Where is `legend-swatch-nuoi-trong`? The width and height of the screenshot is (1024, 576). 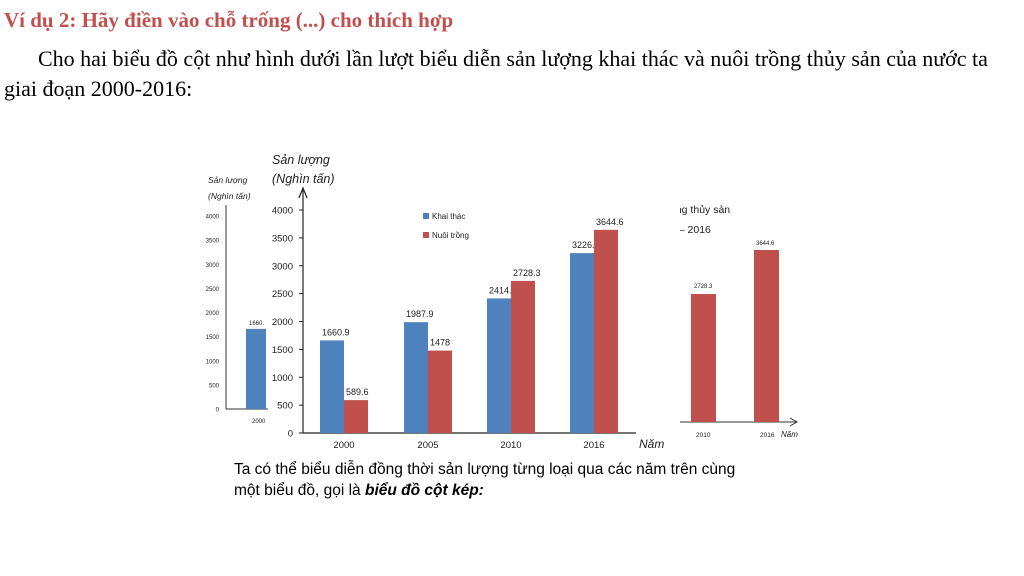
legend-swatch-nuoi-trong is located at coordinates (426, 235).